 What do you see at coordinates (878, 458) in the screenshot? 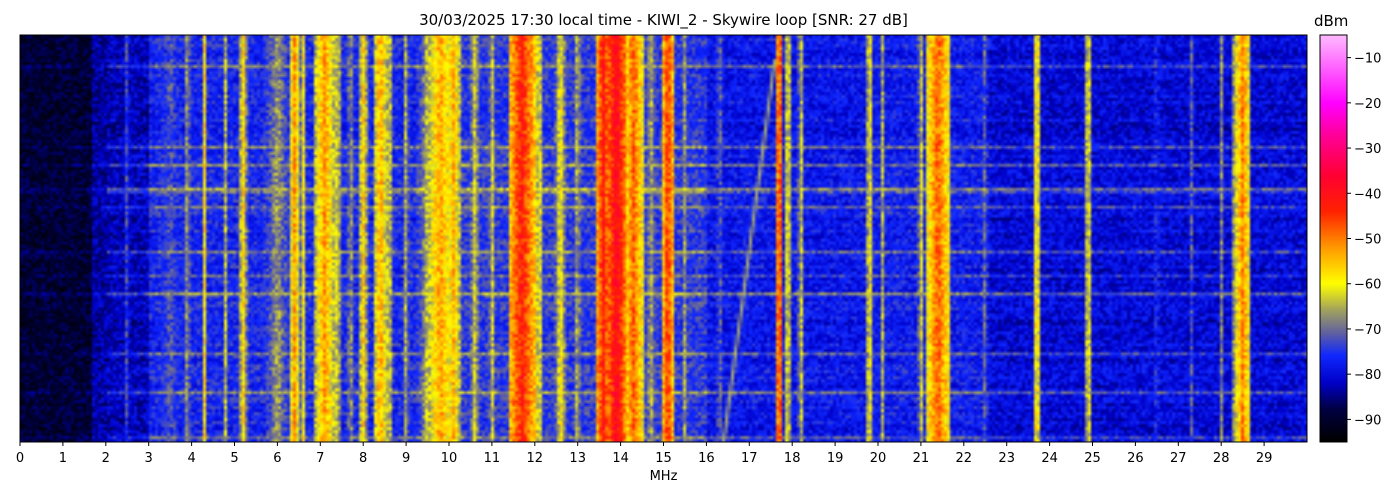
I see `x-tick-label: 20` at bounding box center [878, 458].